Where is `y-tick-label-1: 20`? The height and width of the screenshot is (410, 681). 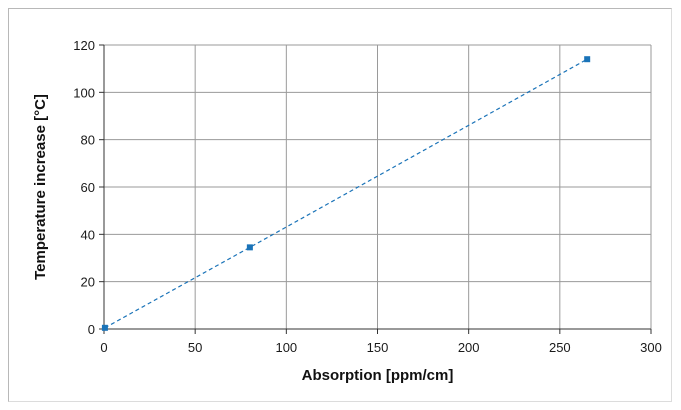 y-tick-label-1: 20 is located at coordinates (88, 282).